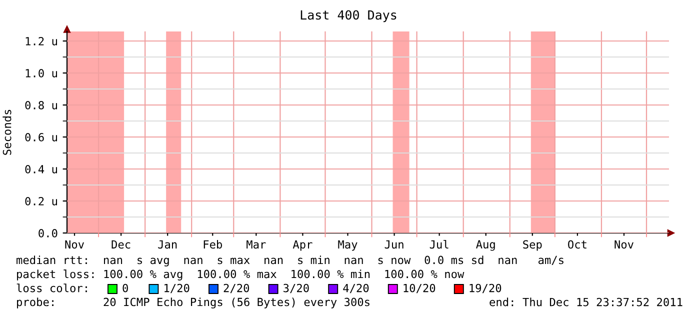  What do you see at coordinates (48, 233) in the screenshot?
I see `y-tick-label: 0.0` at bounding box center [48, 233].